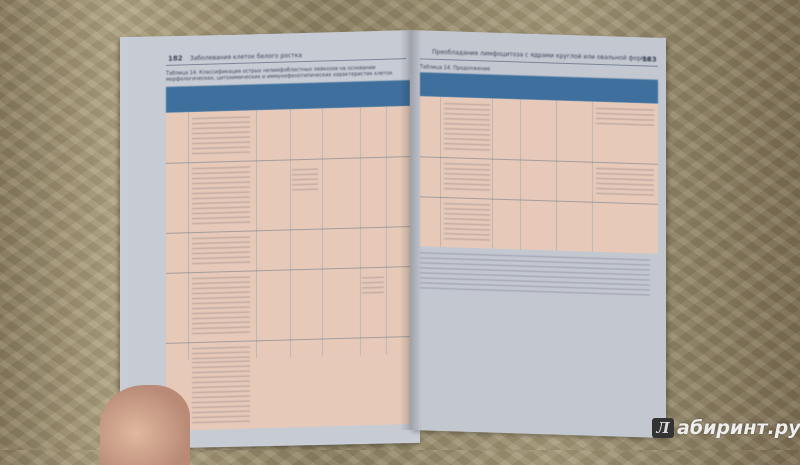 The image size is (800, 465). Describe the element at coordinates (539, 175) in the screenshot. I see `right-table-body` at that location.